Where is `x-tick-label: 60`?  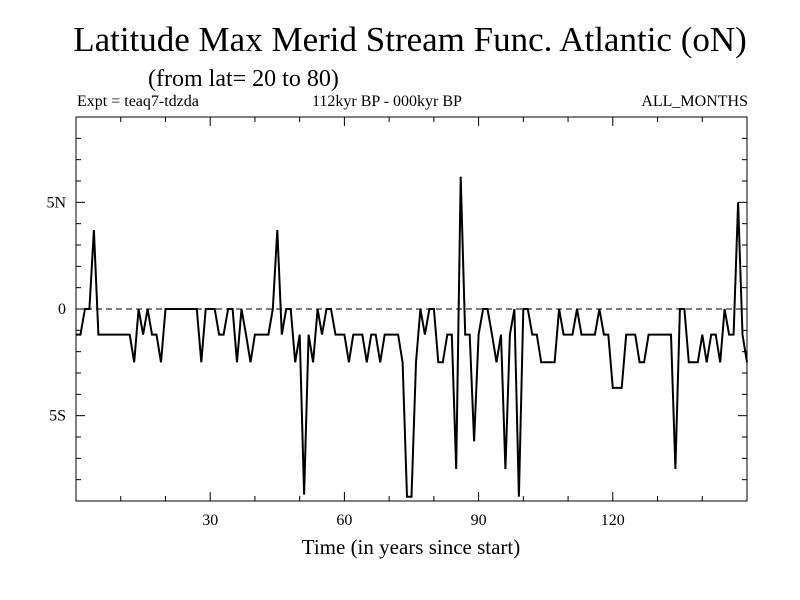
x-tick-label: 60 is located at coordinates (344, 520).